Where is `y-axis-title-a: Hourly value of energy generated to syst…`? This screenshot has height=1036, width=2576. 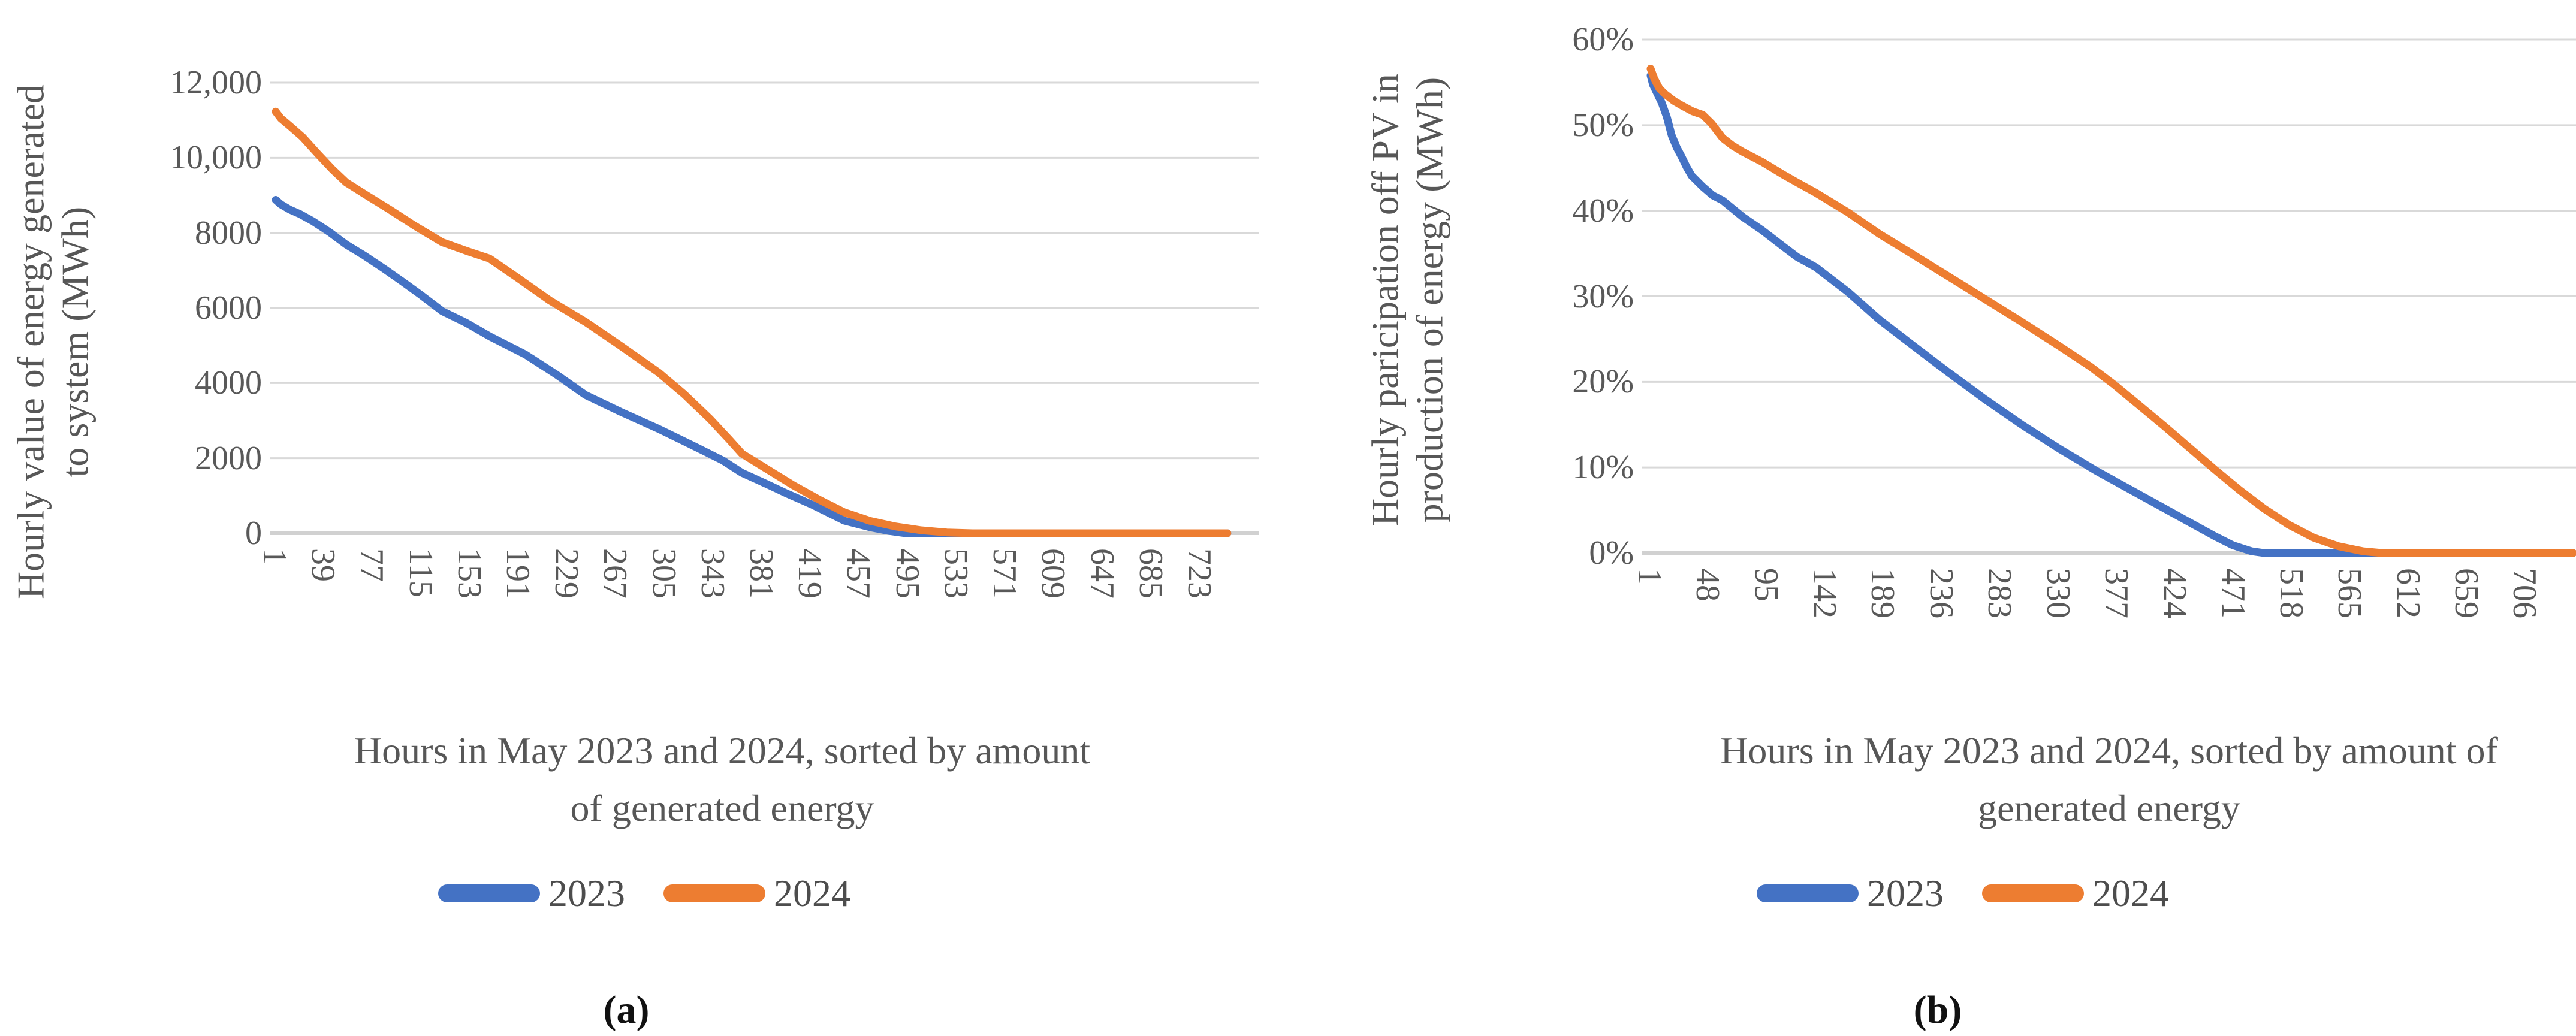 y-axis-title-a: Hourly value of energy generated to syst… is located at coordinates (52, 351).